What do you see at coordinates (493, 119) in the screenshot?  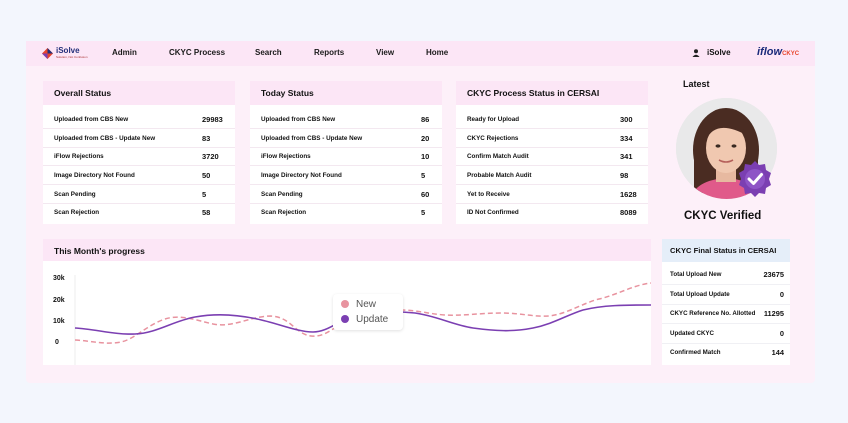 I see `row-label: Ready for Upload` at bounding box center [493, 119].